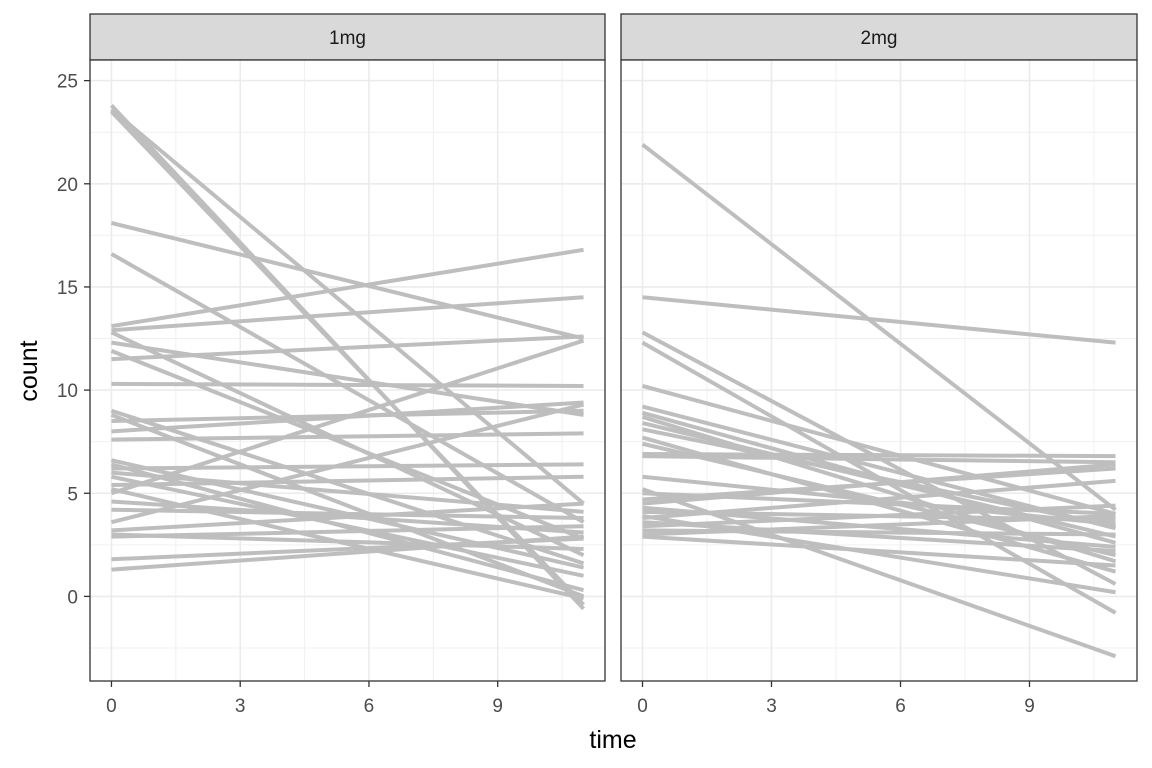  What do you see at coordinates (72, 597) in the screenshot?
I see `y-tick-label: 0` at bounding box center [72, 597].